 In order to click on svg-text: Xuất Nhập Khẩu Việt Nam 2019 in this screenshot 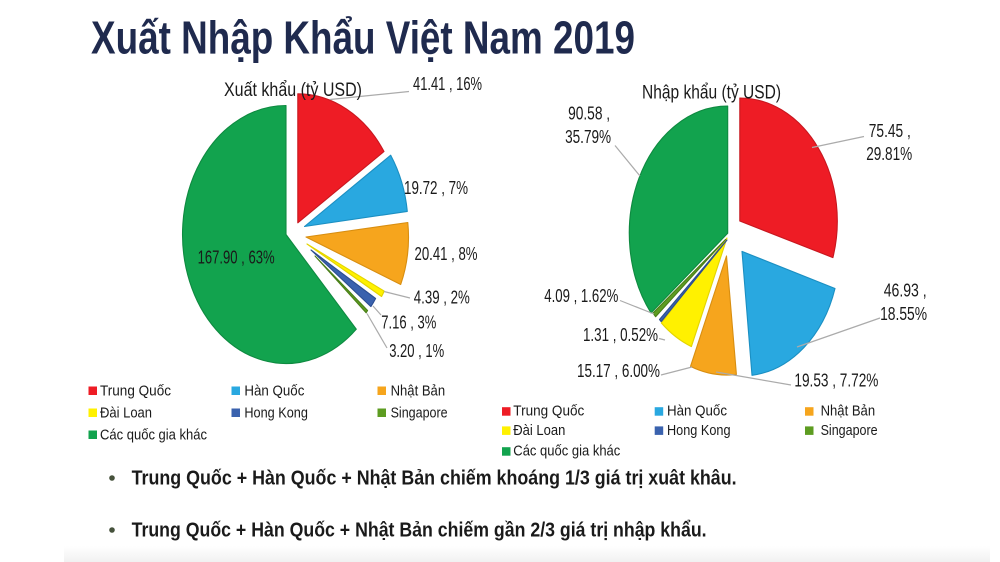, I will do `click(363, 38)`.